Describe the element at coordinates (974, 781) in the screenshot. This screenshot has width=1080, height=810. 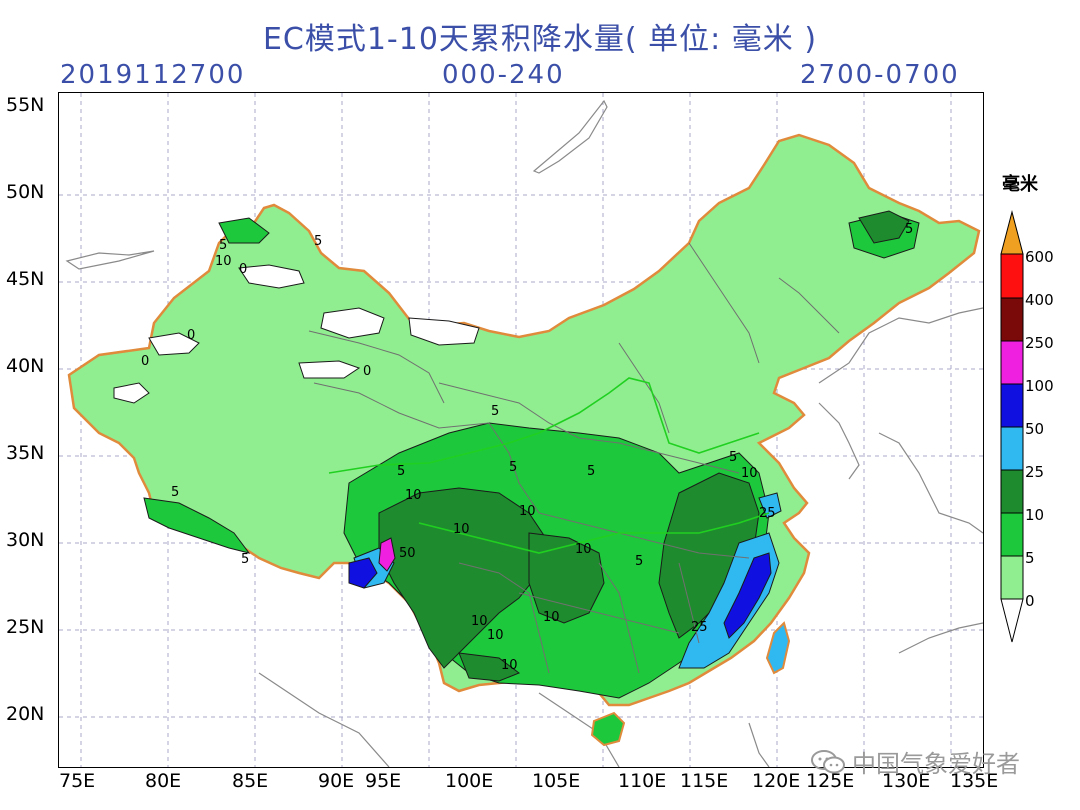
I see `lon-label-135e: 135E` at that location.